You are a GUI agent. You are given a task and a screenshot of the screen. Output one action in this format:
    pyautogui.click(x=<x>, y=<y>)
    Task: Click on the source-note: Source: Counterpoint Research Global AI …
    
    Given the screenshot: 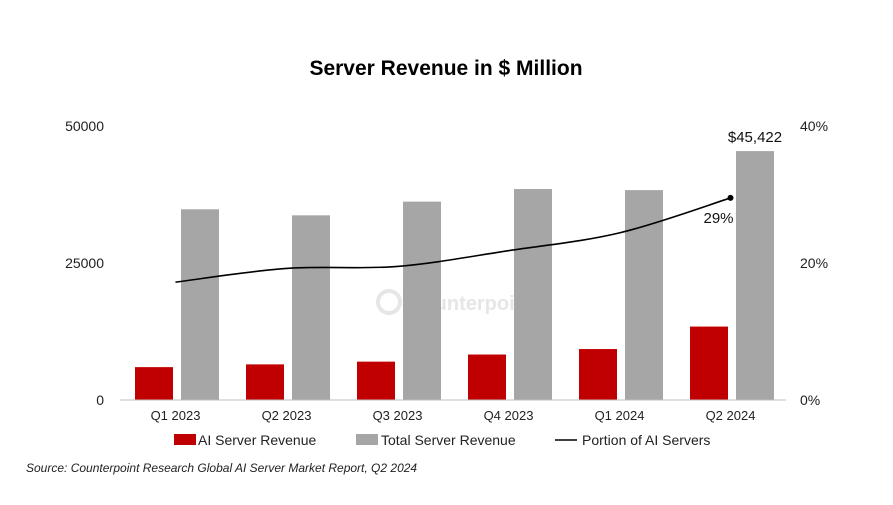 What is the action you would take?
    pyautogui.click(x=221, y=468)
    